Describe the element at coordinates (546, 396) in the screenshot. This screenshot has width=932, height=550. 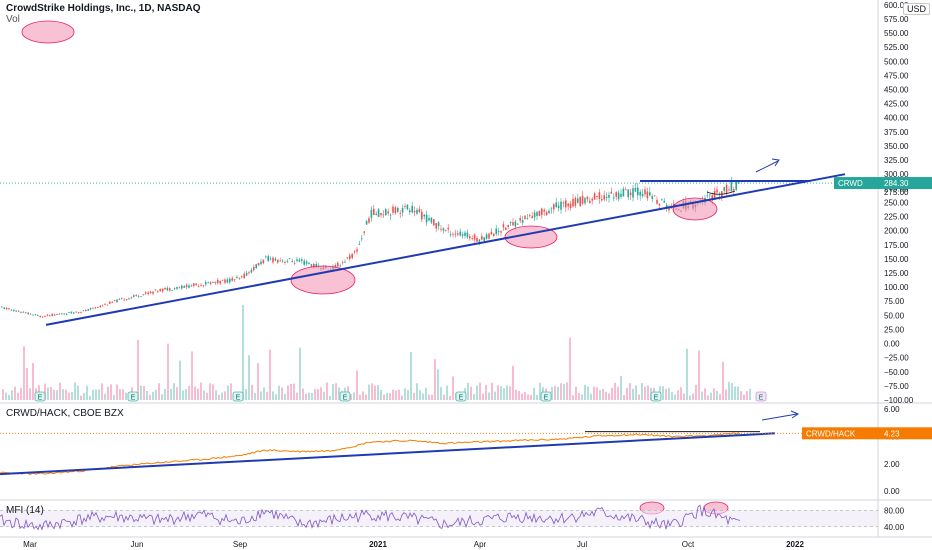
I see `earnings-marker: E` at that location.